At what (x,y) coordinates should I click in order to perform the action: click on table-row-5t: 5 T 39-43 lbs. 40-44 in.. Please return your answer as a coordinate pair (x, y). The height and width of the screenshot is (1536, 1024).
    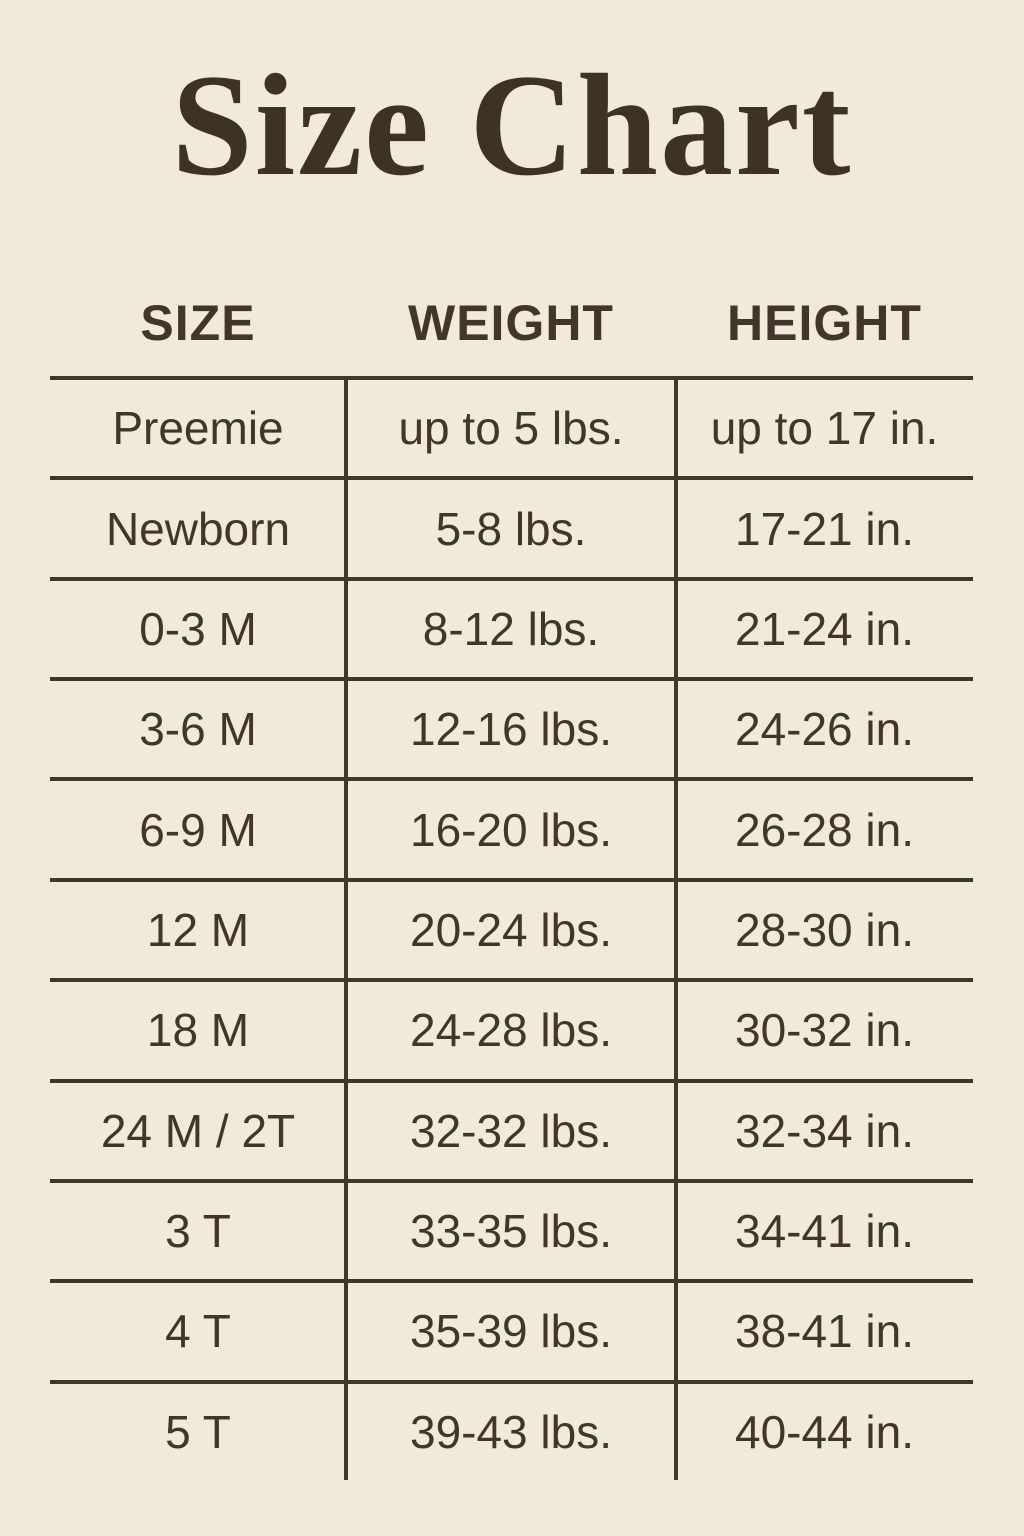
    Looking at the image, I should click on (511, 1432).